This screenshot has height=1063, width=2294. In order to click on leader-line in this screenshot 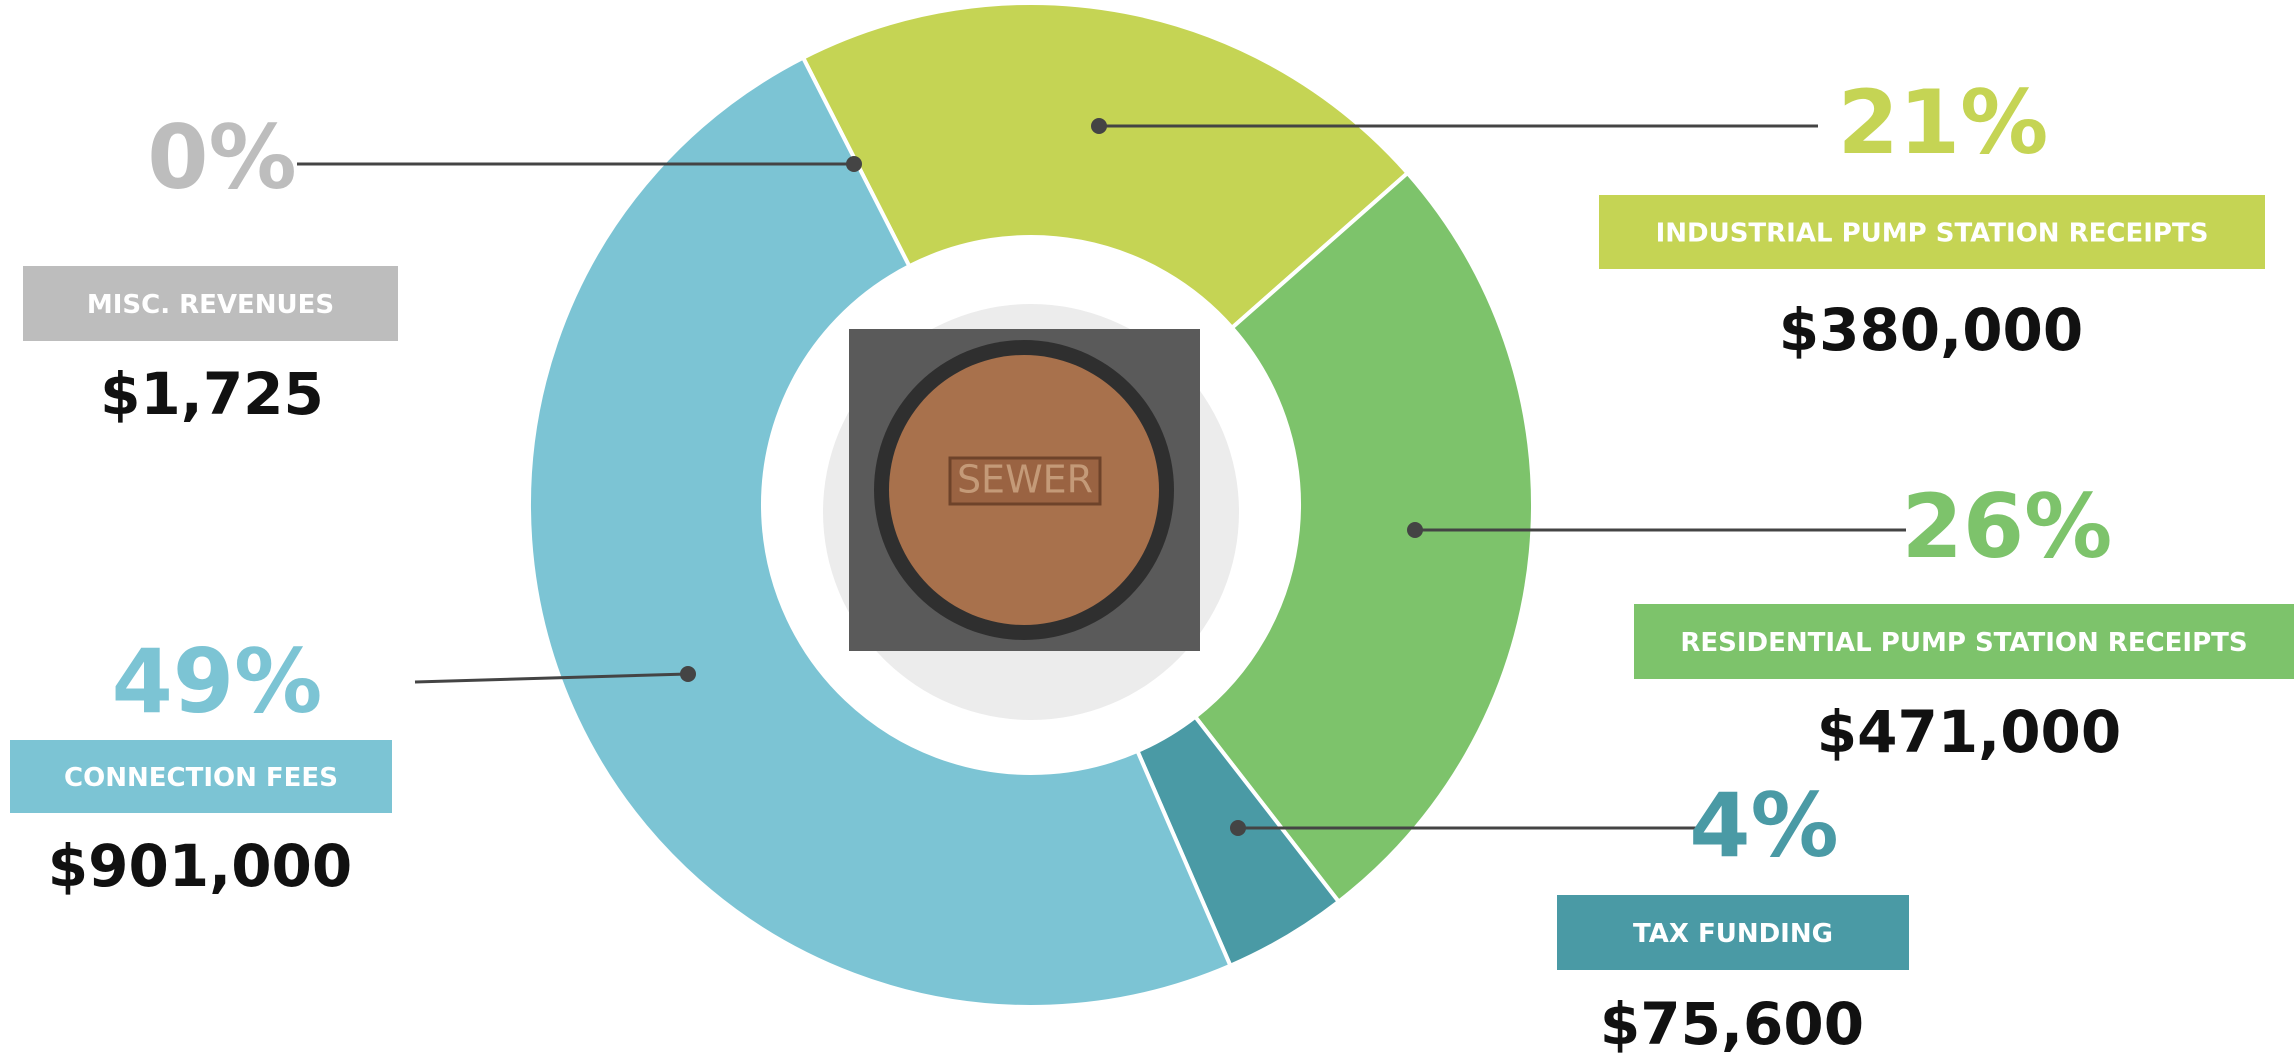, I will do `click(551, 678)`.